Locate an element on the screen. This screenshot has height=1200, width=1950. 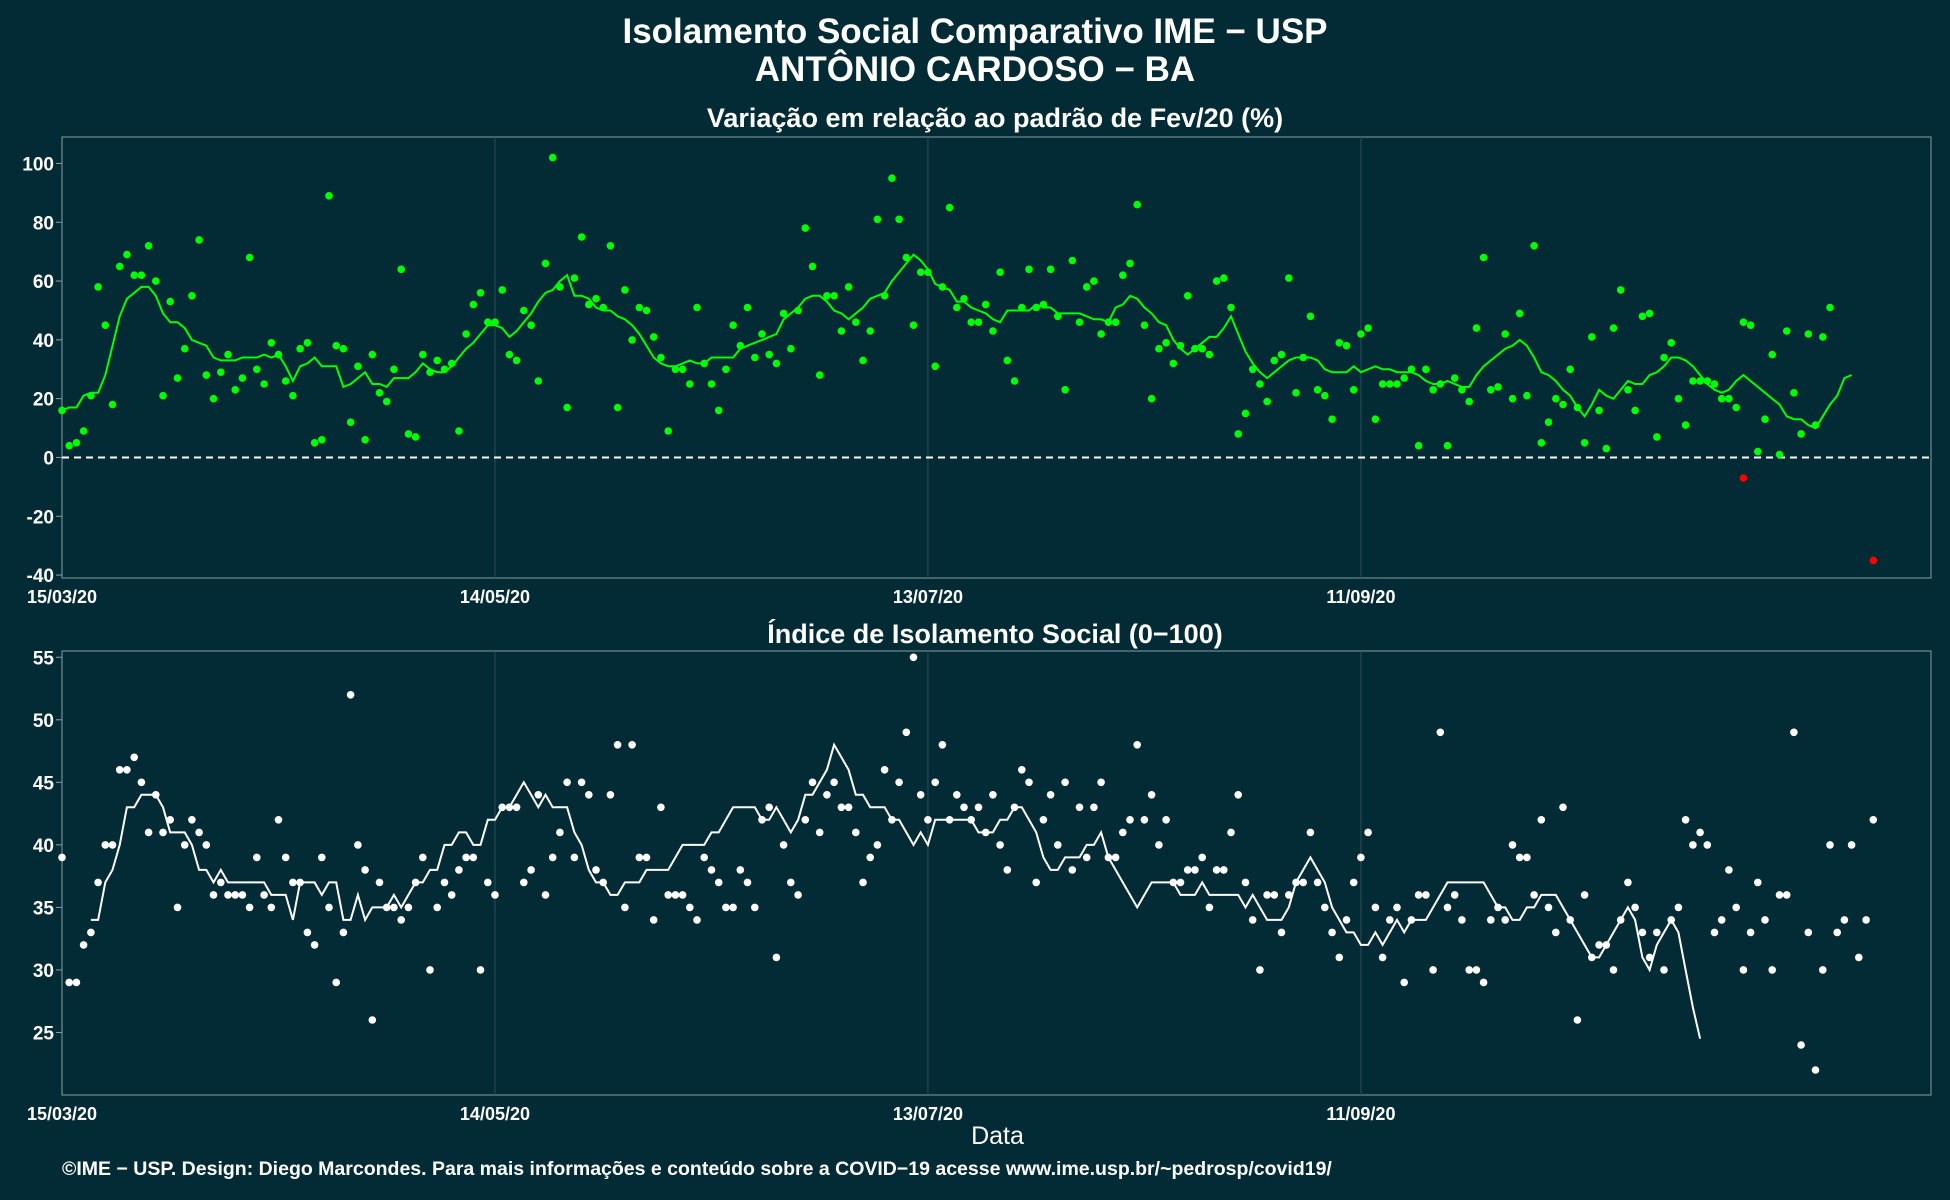
y-tick-label: 35 is located at coordinates (44, 908).